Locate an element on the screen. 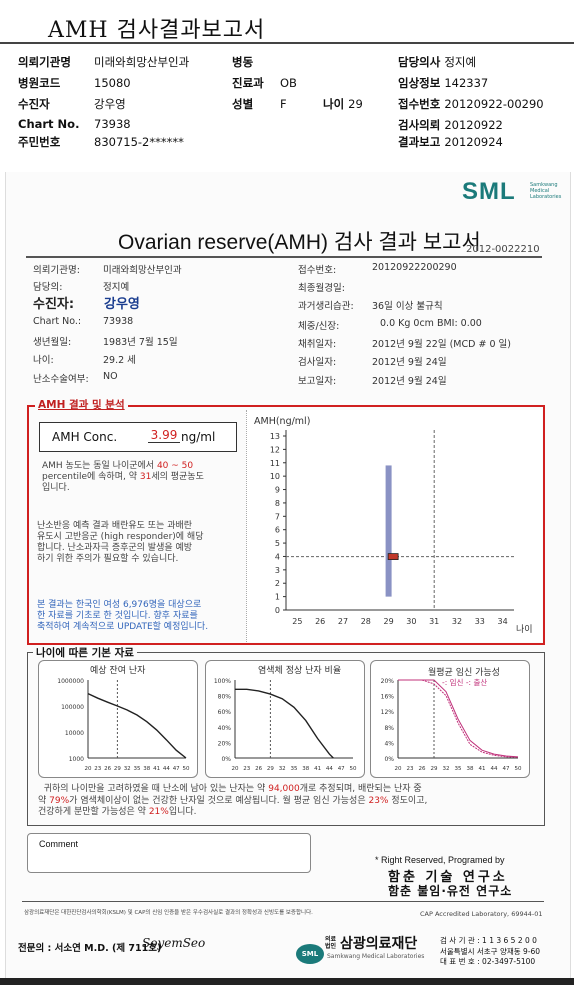 The width and height of the screenshot is (574, 985). org-name-english: Samkwang Medical Laboratories is located at coordinates (376, 956).